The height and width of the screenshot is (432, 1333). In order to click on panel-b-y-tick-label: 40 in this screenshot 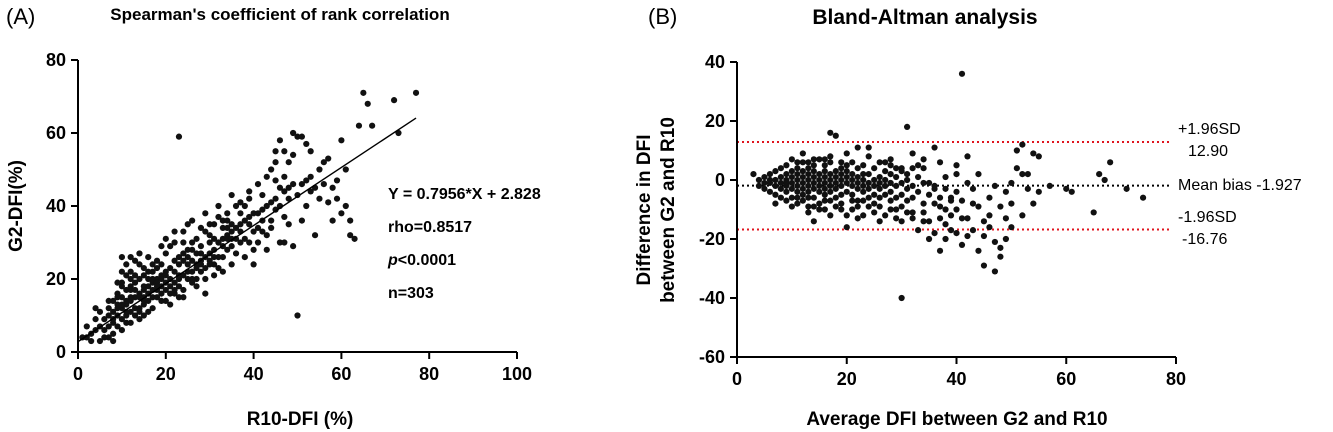, I will do `click(715, 62)`.